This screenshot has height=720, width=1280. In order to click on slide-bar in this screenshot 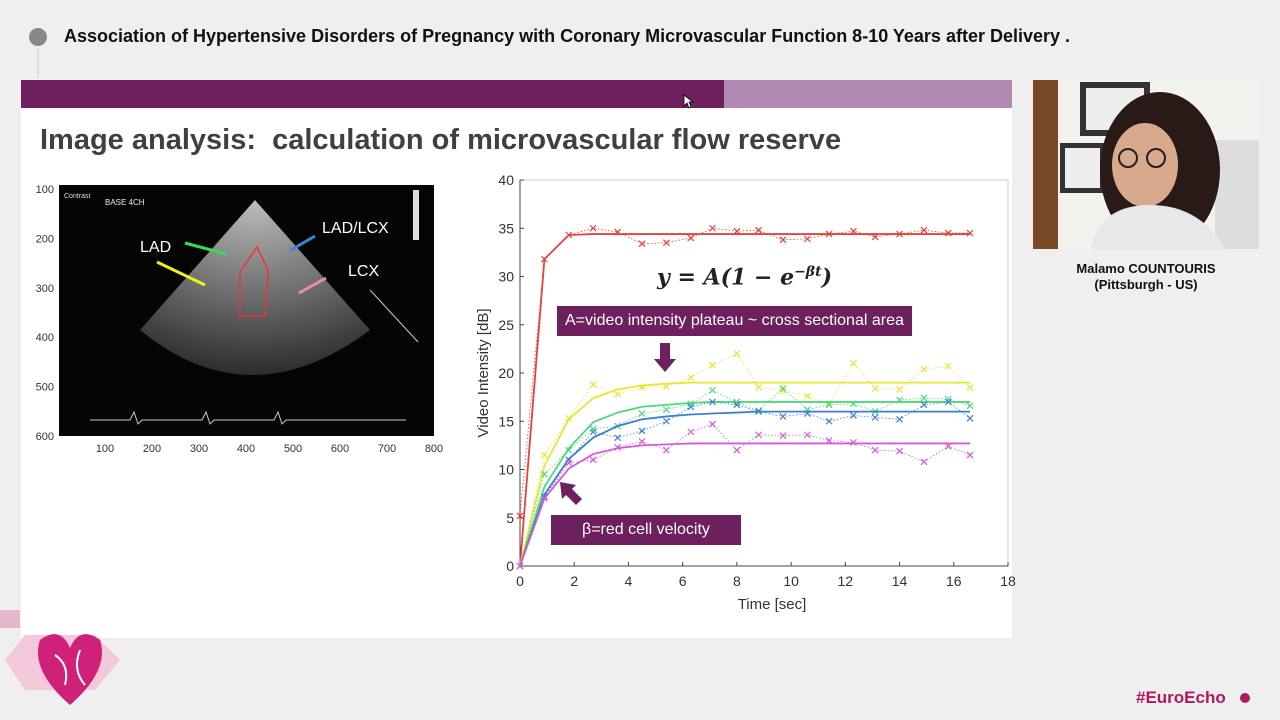, I will do `click(372, 94)`.